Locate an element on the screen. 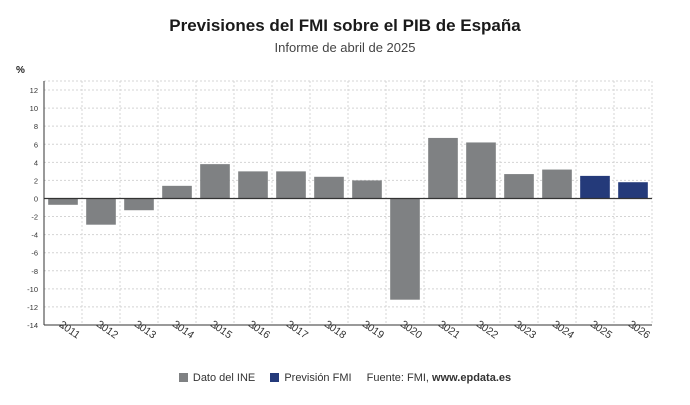  y-tick-label: 2 is located at coordinates (36, 180).